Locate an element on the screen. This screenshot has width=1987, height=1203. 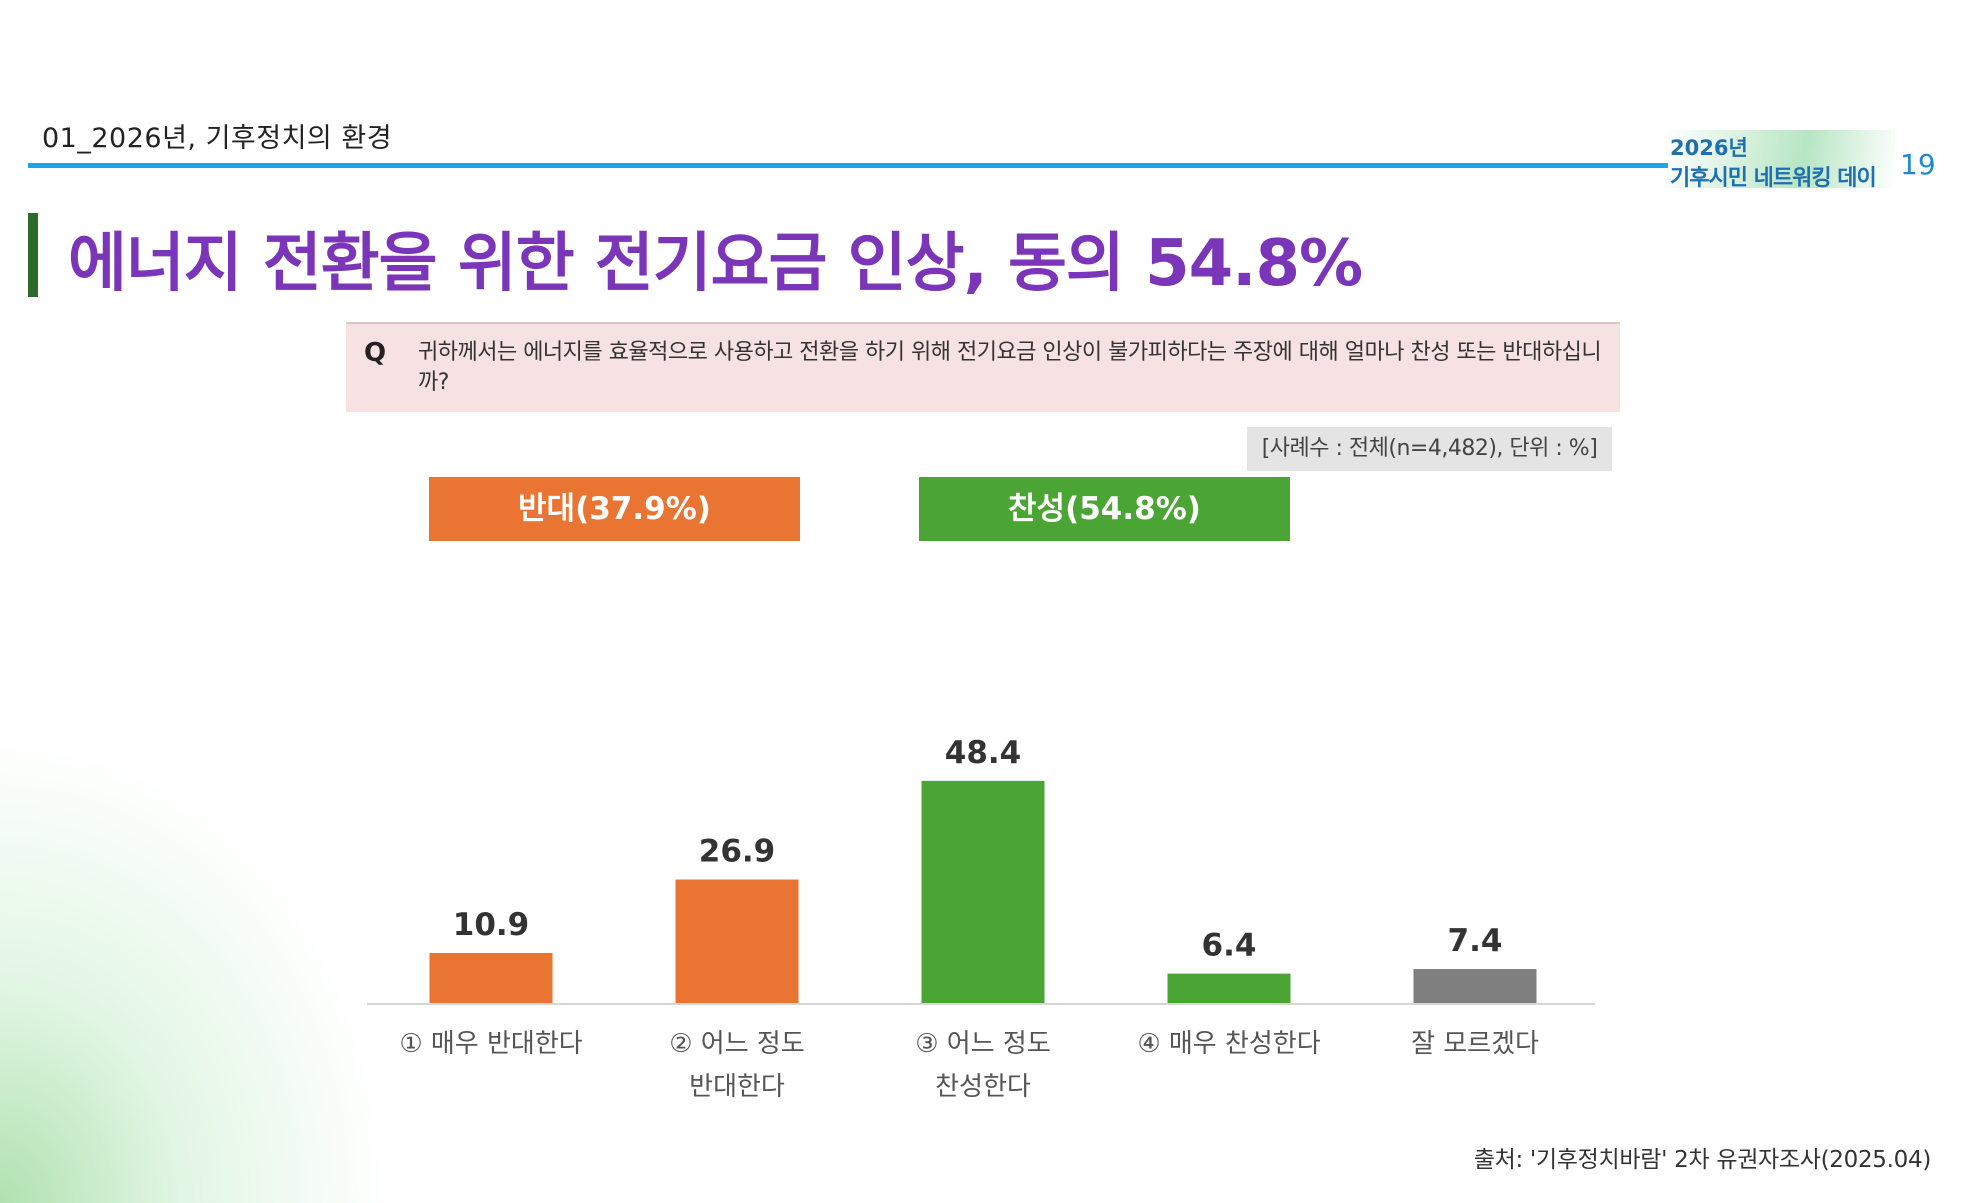
section-label: 01_2026년, 기후정치의 환경 is located at coordinates (217, 138).